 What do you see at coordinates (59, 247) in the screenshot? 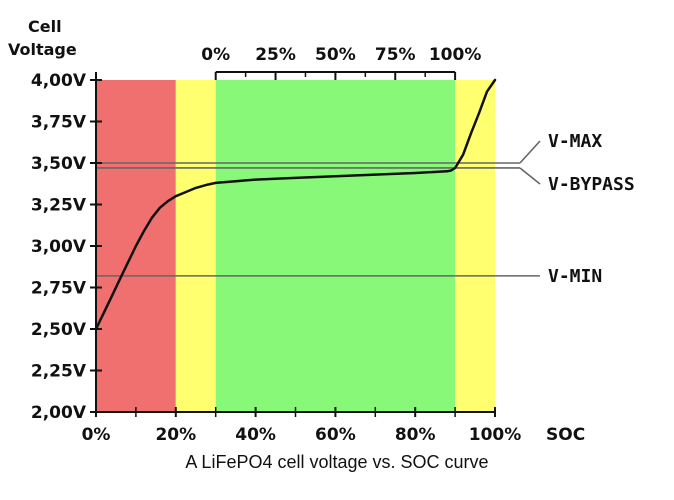
I see `y-tick-label: 3,00V` at bounding box center [59, 247].